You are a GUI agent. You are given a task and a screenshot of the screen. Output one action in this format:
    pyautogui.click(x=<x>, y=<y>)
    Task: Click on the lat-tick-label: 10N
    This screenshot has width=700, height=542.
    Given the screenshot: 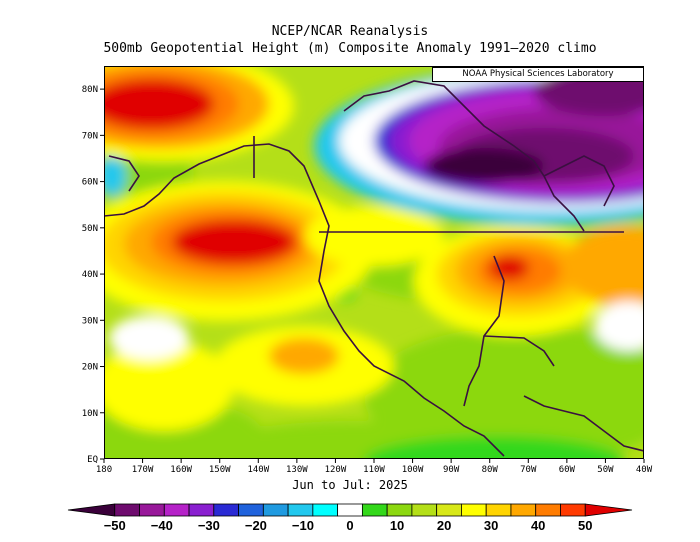 What is the action you would take?
    pyautogui.click(x=90, y=414)
    